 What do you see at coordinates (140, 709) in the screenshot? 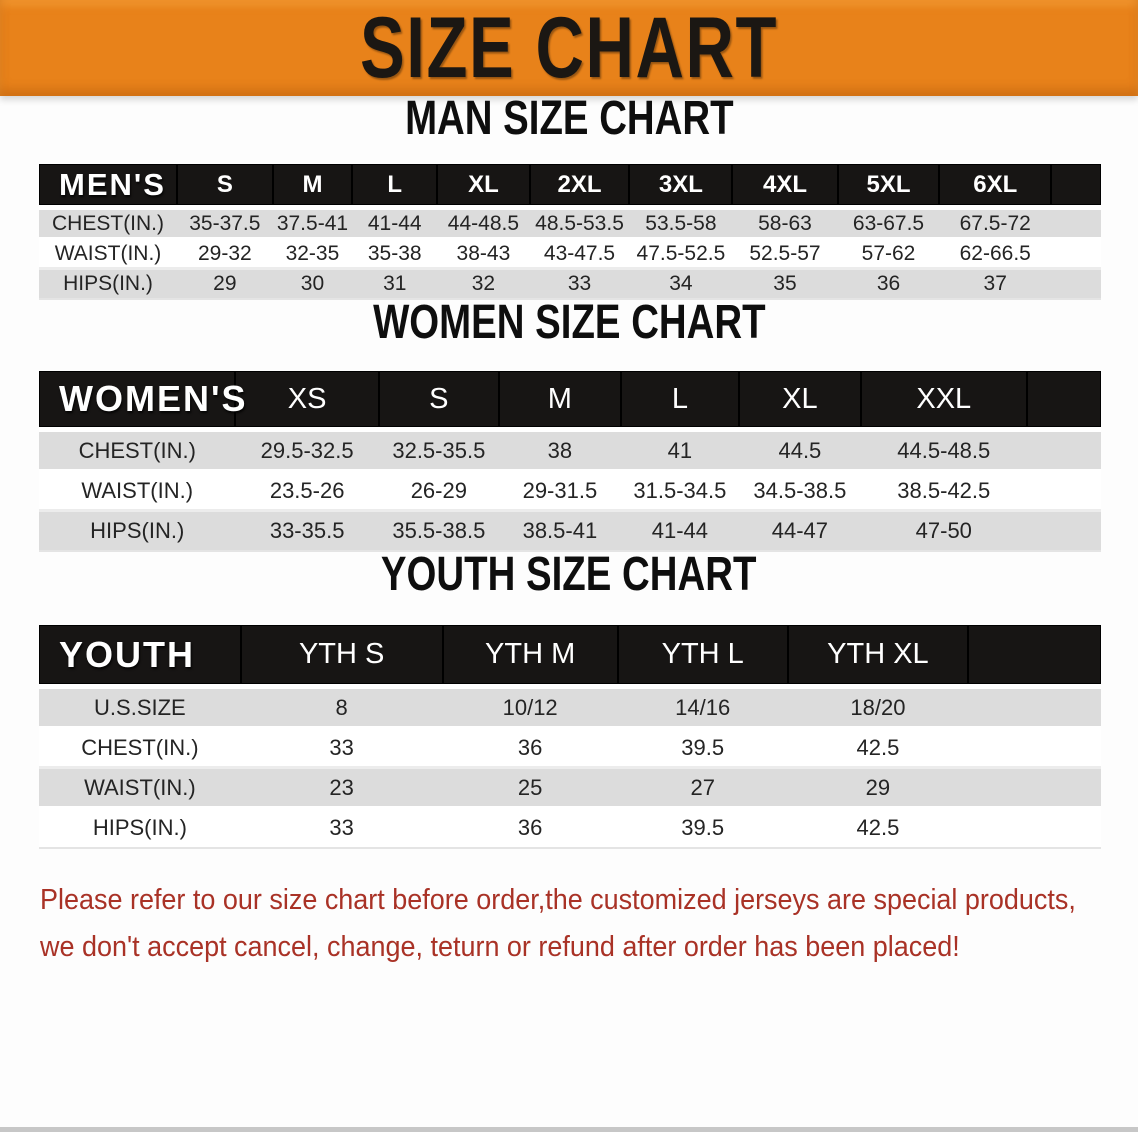
I see `row-label: U.S.SIZE` at bounding box center [140, 709].